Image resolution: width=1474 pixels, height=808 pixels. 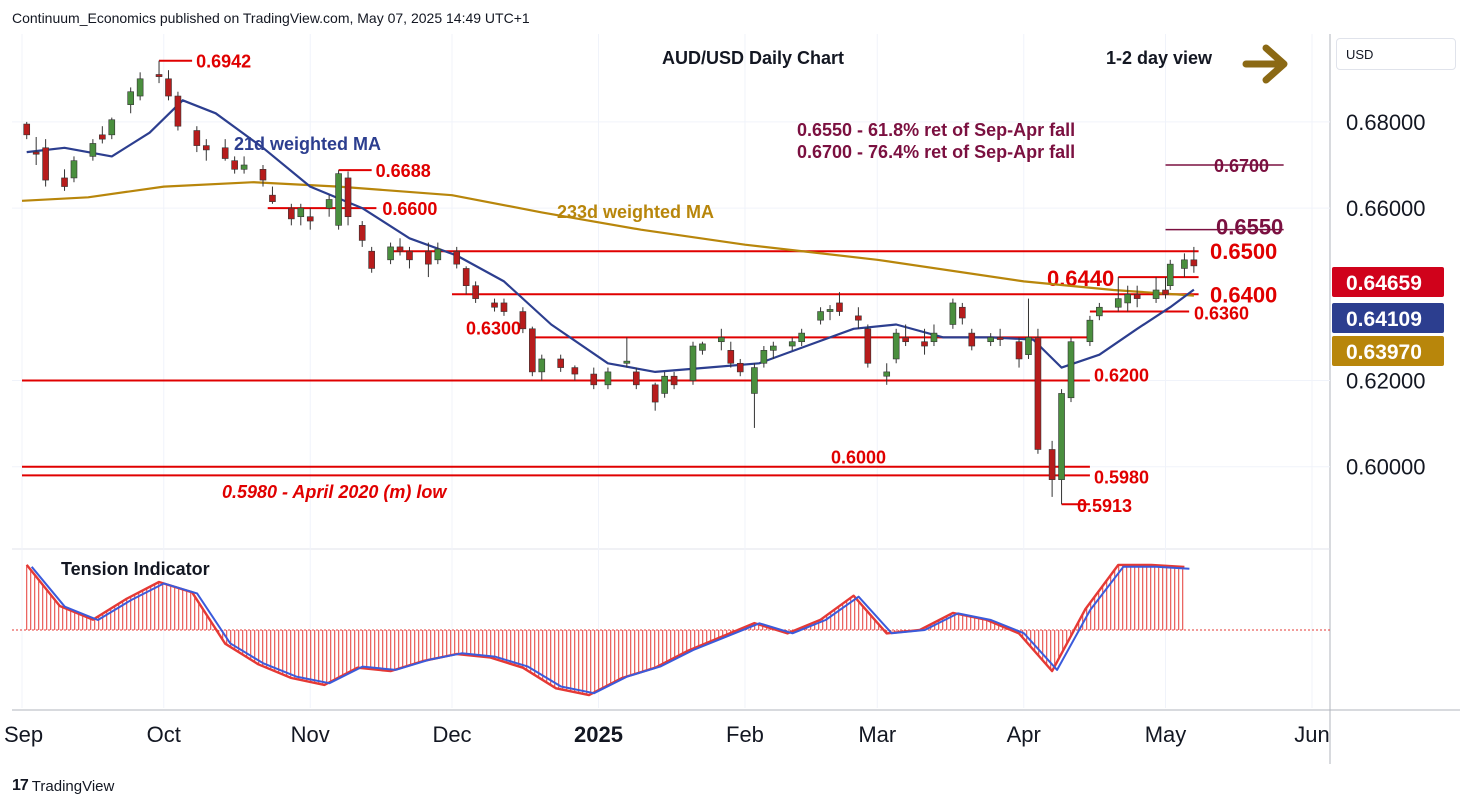 What do you see at coordinates (409, 209) in the screenshot?
I see `level-label: 0.6600` at bounding box center [409, 209].